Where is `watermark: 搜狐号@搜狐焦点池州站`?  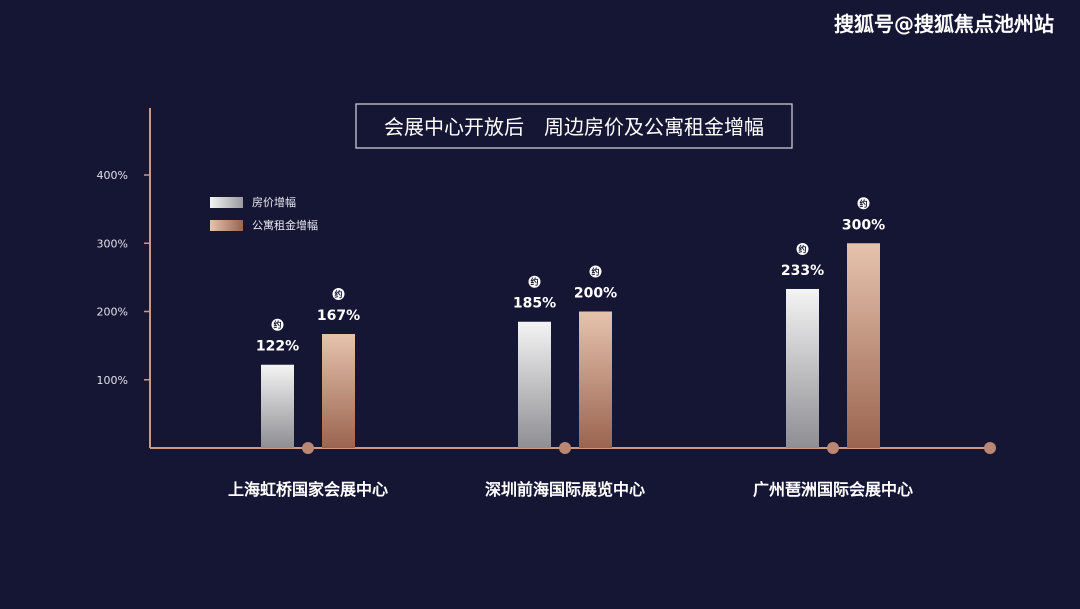
watermark: 搜狐号@搜狐焦点池州站 is located at coordinates (944, 24).